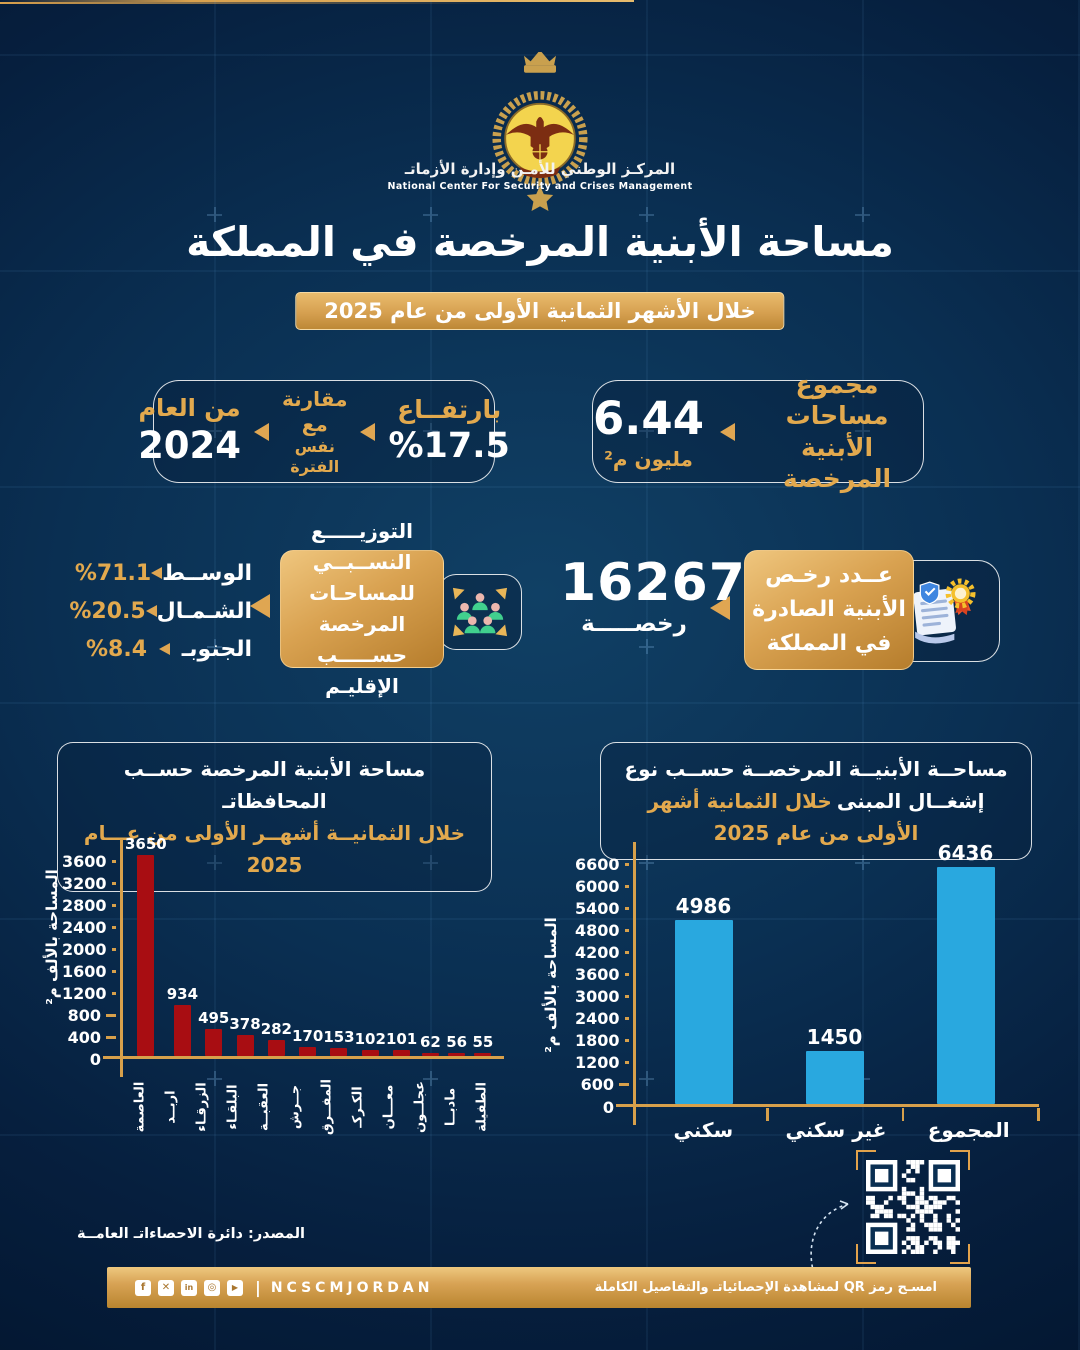 This screenshot has height=1350, width=1080. I want to click on chart-title: مساحة الأبنية المرخصة حســب المحافظاتـ, so click(274, 785).